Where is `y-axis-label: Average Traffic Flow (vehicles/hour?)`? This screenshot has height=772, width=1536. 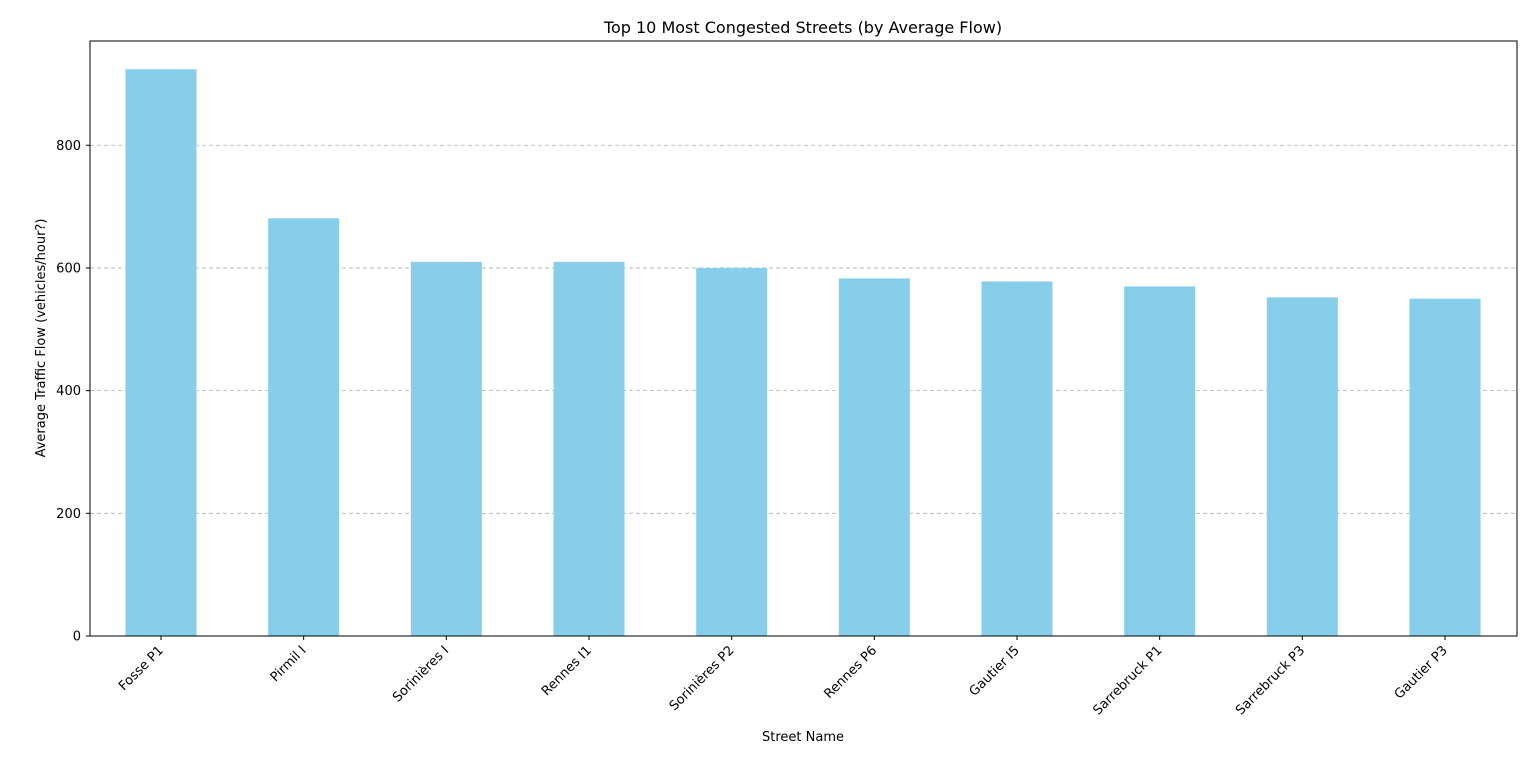
y-axis-label: Average Traffic Flow (vehicles/hour?) is located at coordinates (41, 338).